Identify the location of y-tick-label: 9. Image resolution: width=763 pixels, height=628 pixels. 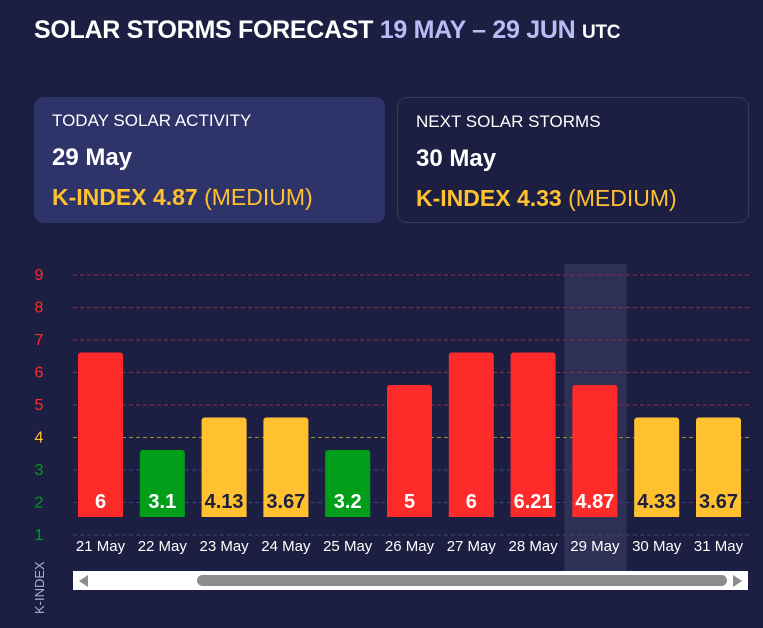
(39, 275).